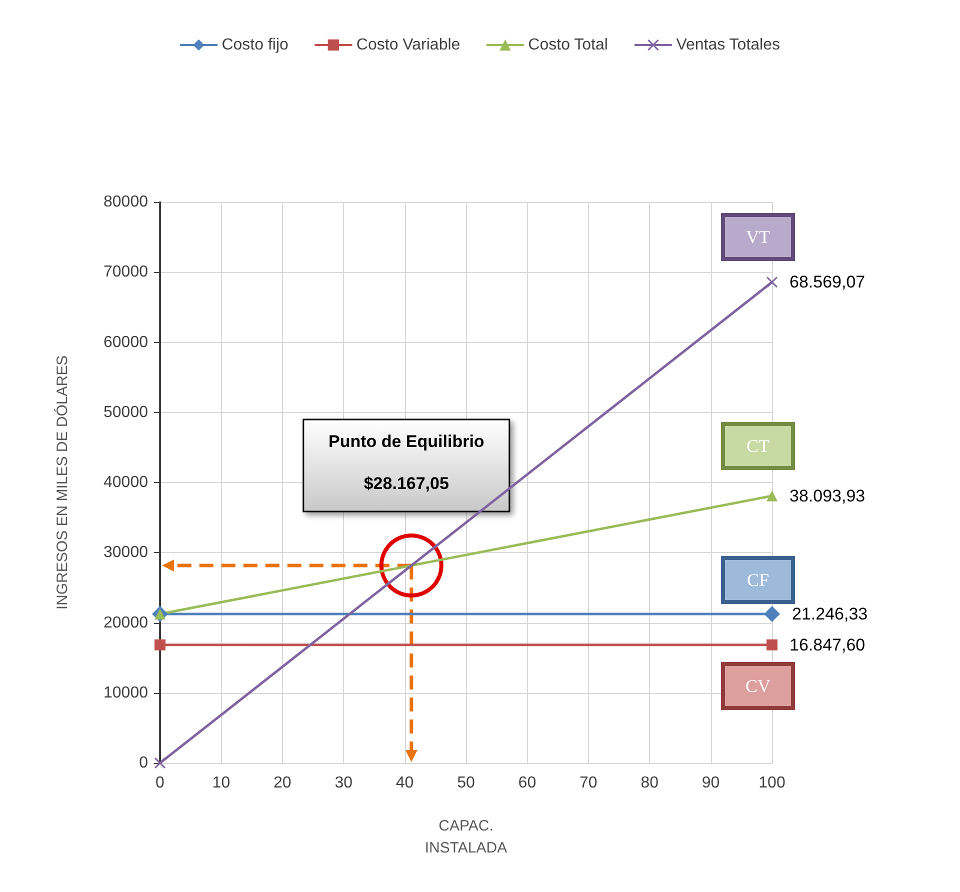  Describe the element at coordinates (758, 446) in the screenshot. I see `annotation: CT` at that location.